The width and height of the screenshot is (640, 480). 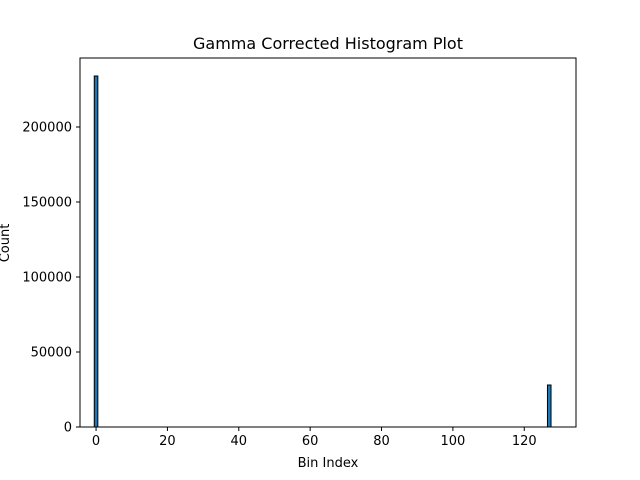 What do you see at coordinates (51, 353) in the screenshot?
I see `y-tick-label: 50000` at bounding box center [51, 353].